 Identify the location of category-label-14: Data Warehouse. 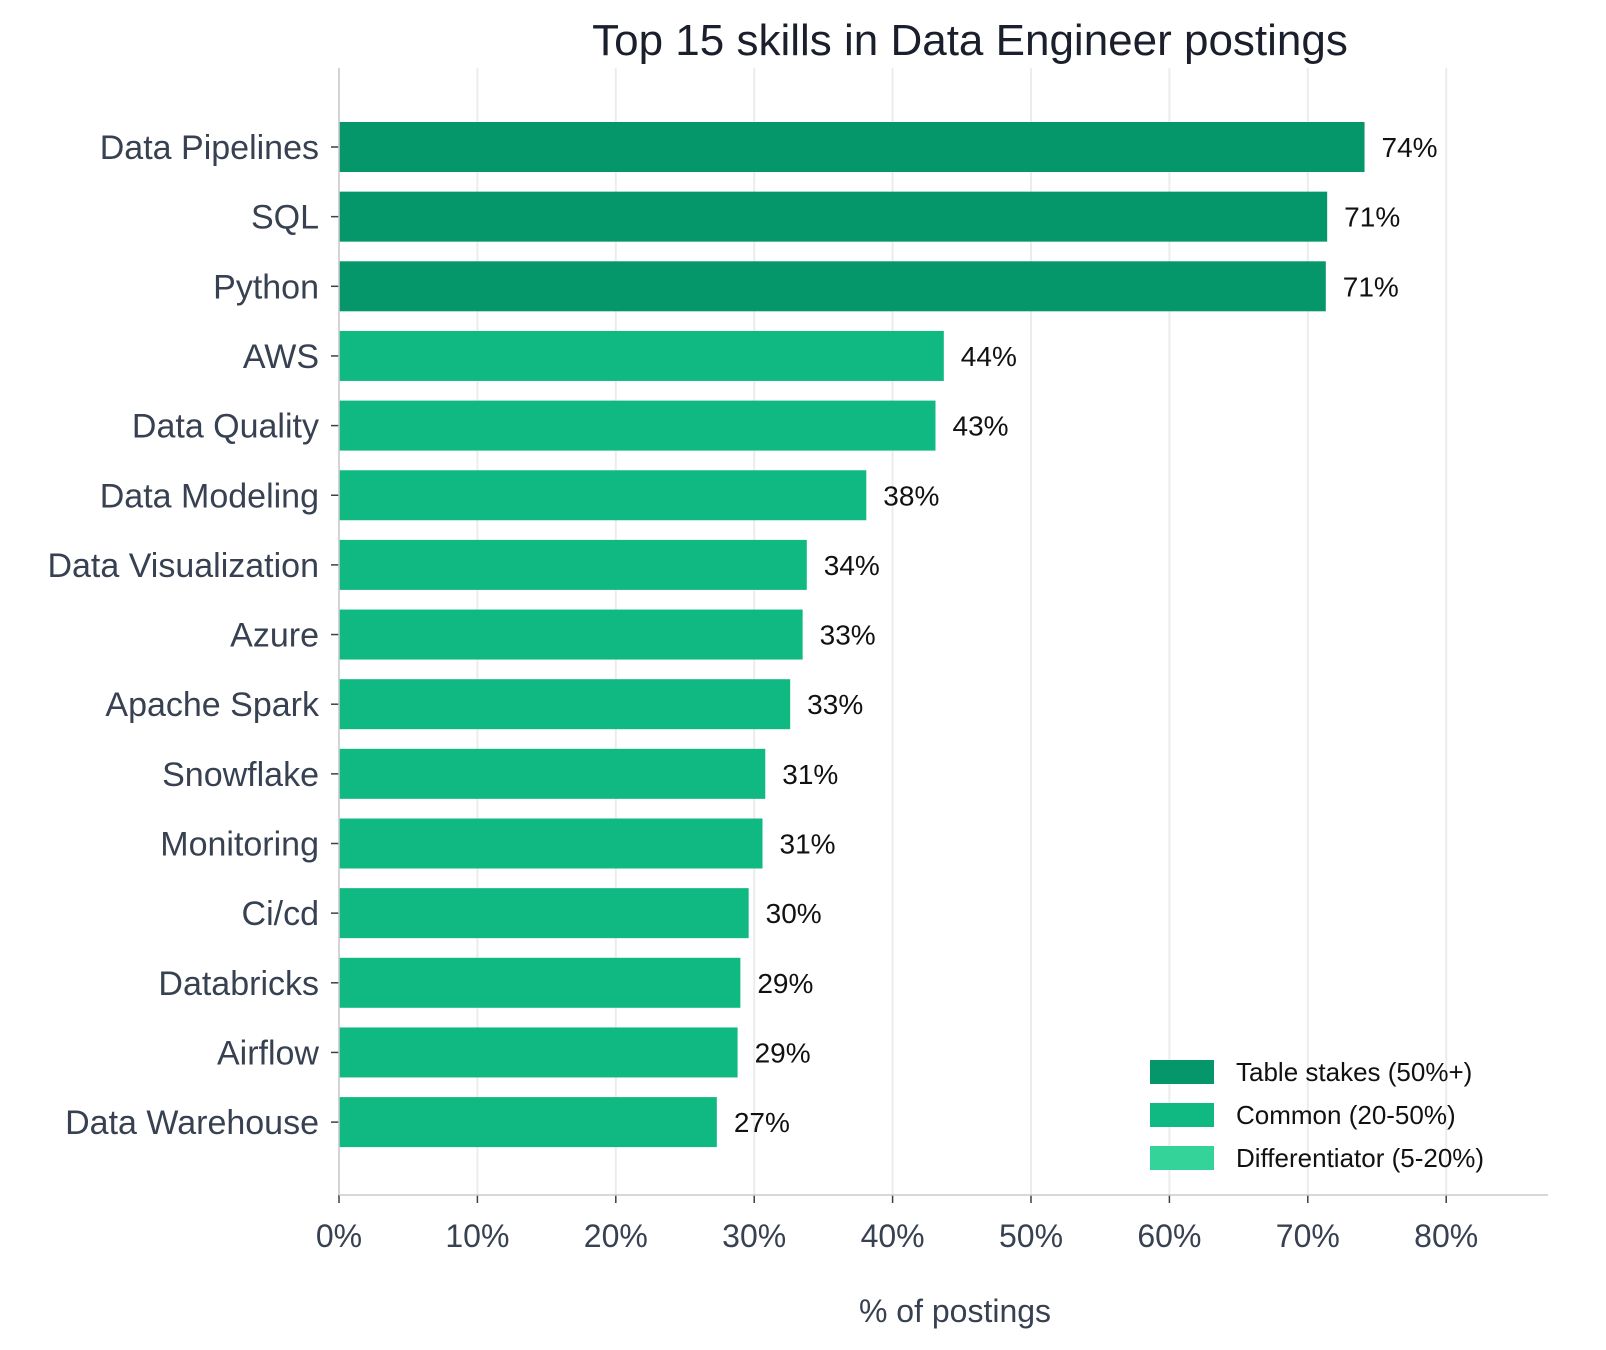
(192, 1123).